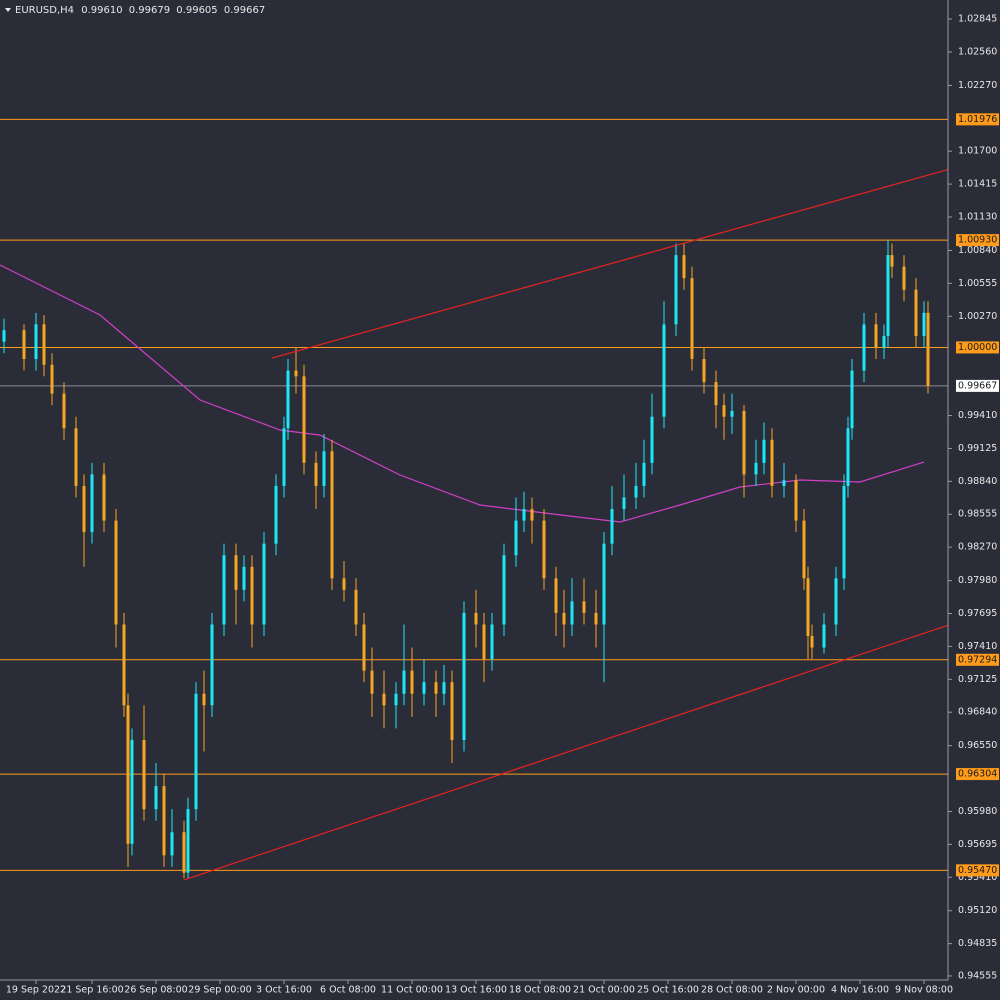 This screenshot has width=1000, height=1000. I want to click on x-tick-label: 25 Oct 16:00, so click(668, 990).